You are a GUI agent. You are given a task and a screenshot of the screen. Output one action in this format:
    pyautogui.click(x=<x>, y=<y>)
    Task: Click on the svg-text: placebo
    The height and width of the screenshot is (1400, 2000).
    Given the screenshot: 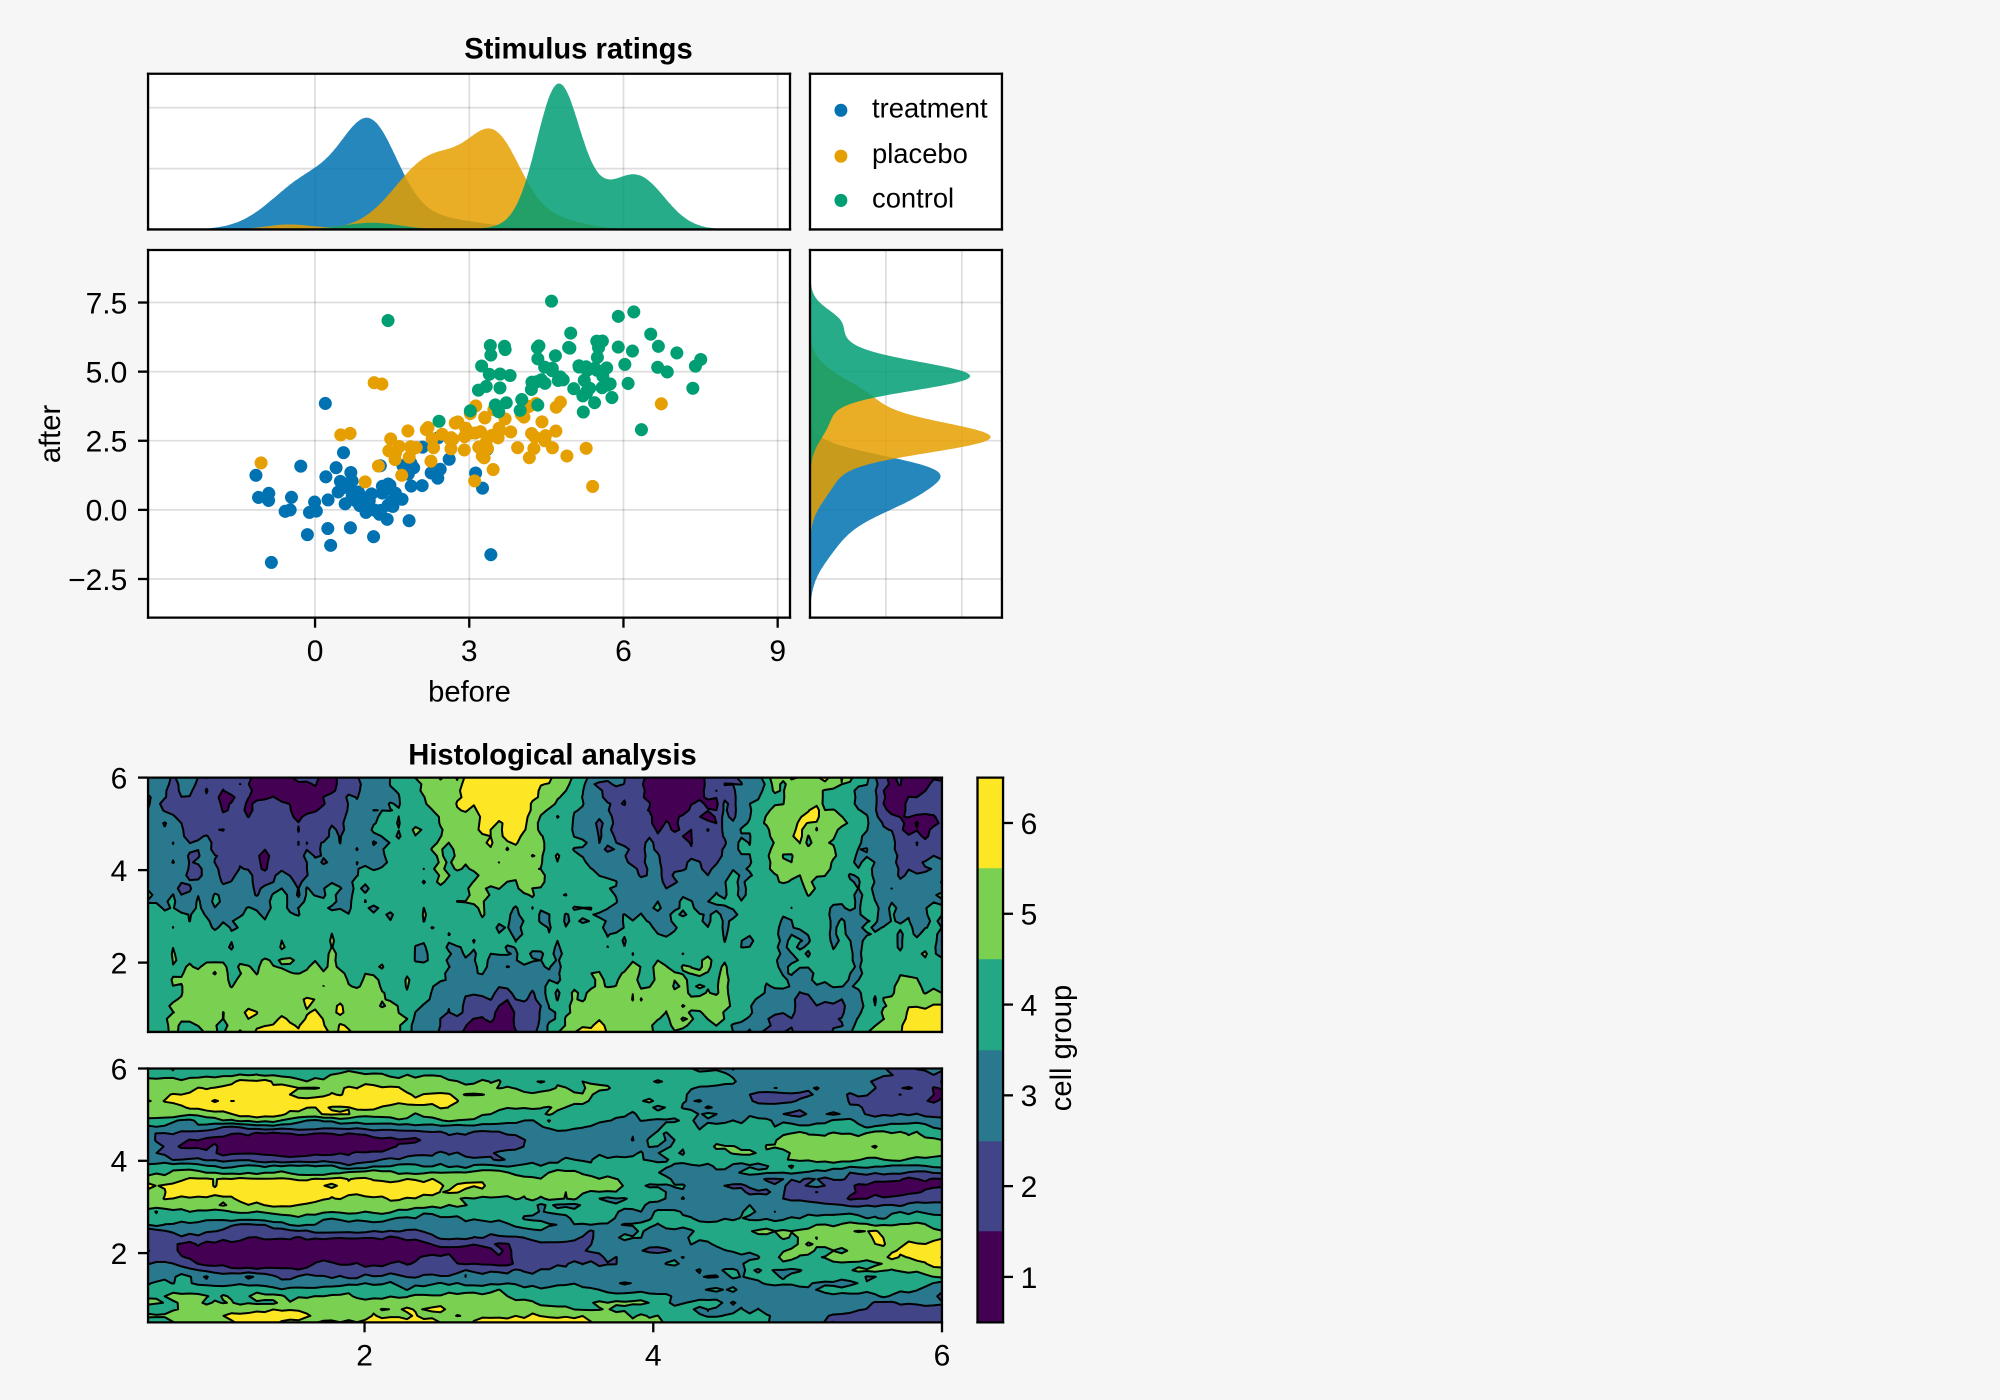 What is the action you would take?
    pyautogui.click(x=920, y=153)
    